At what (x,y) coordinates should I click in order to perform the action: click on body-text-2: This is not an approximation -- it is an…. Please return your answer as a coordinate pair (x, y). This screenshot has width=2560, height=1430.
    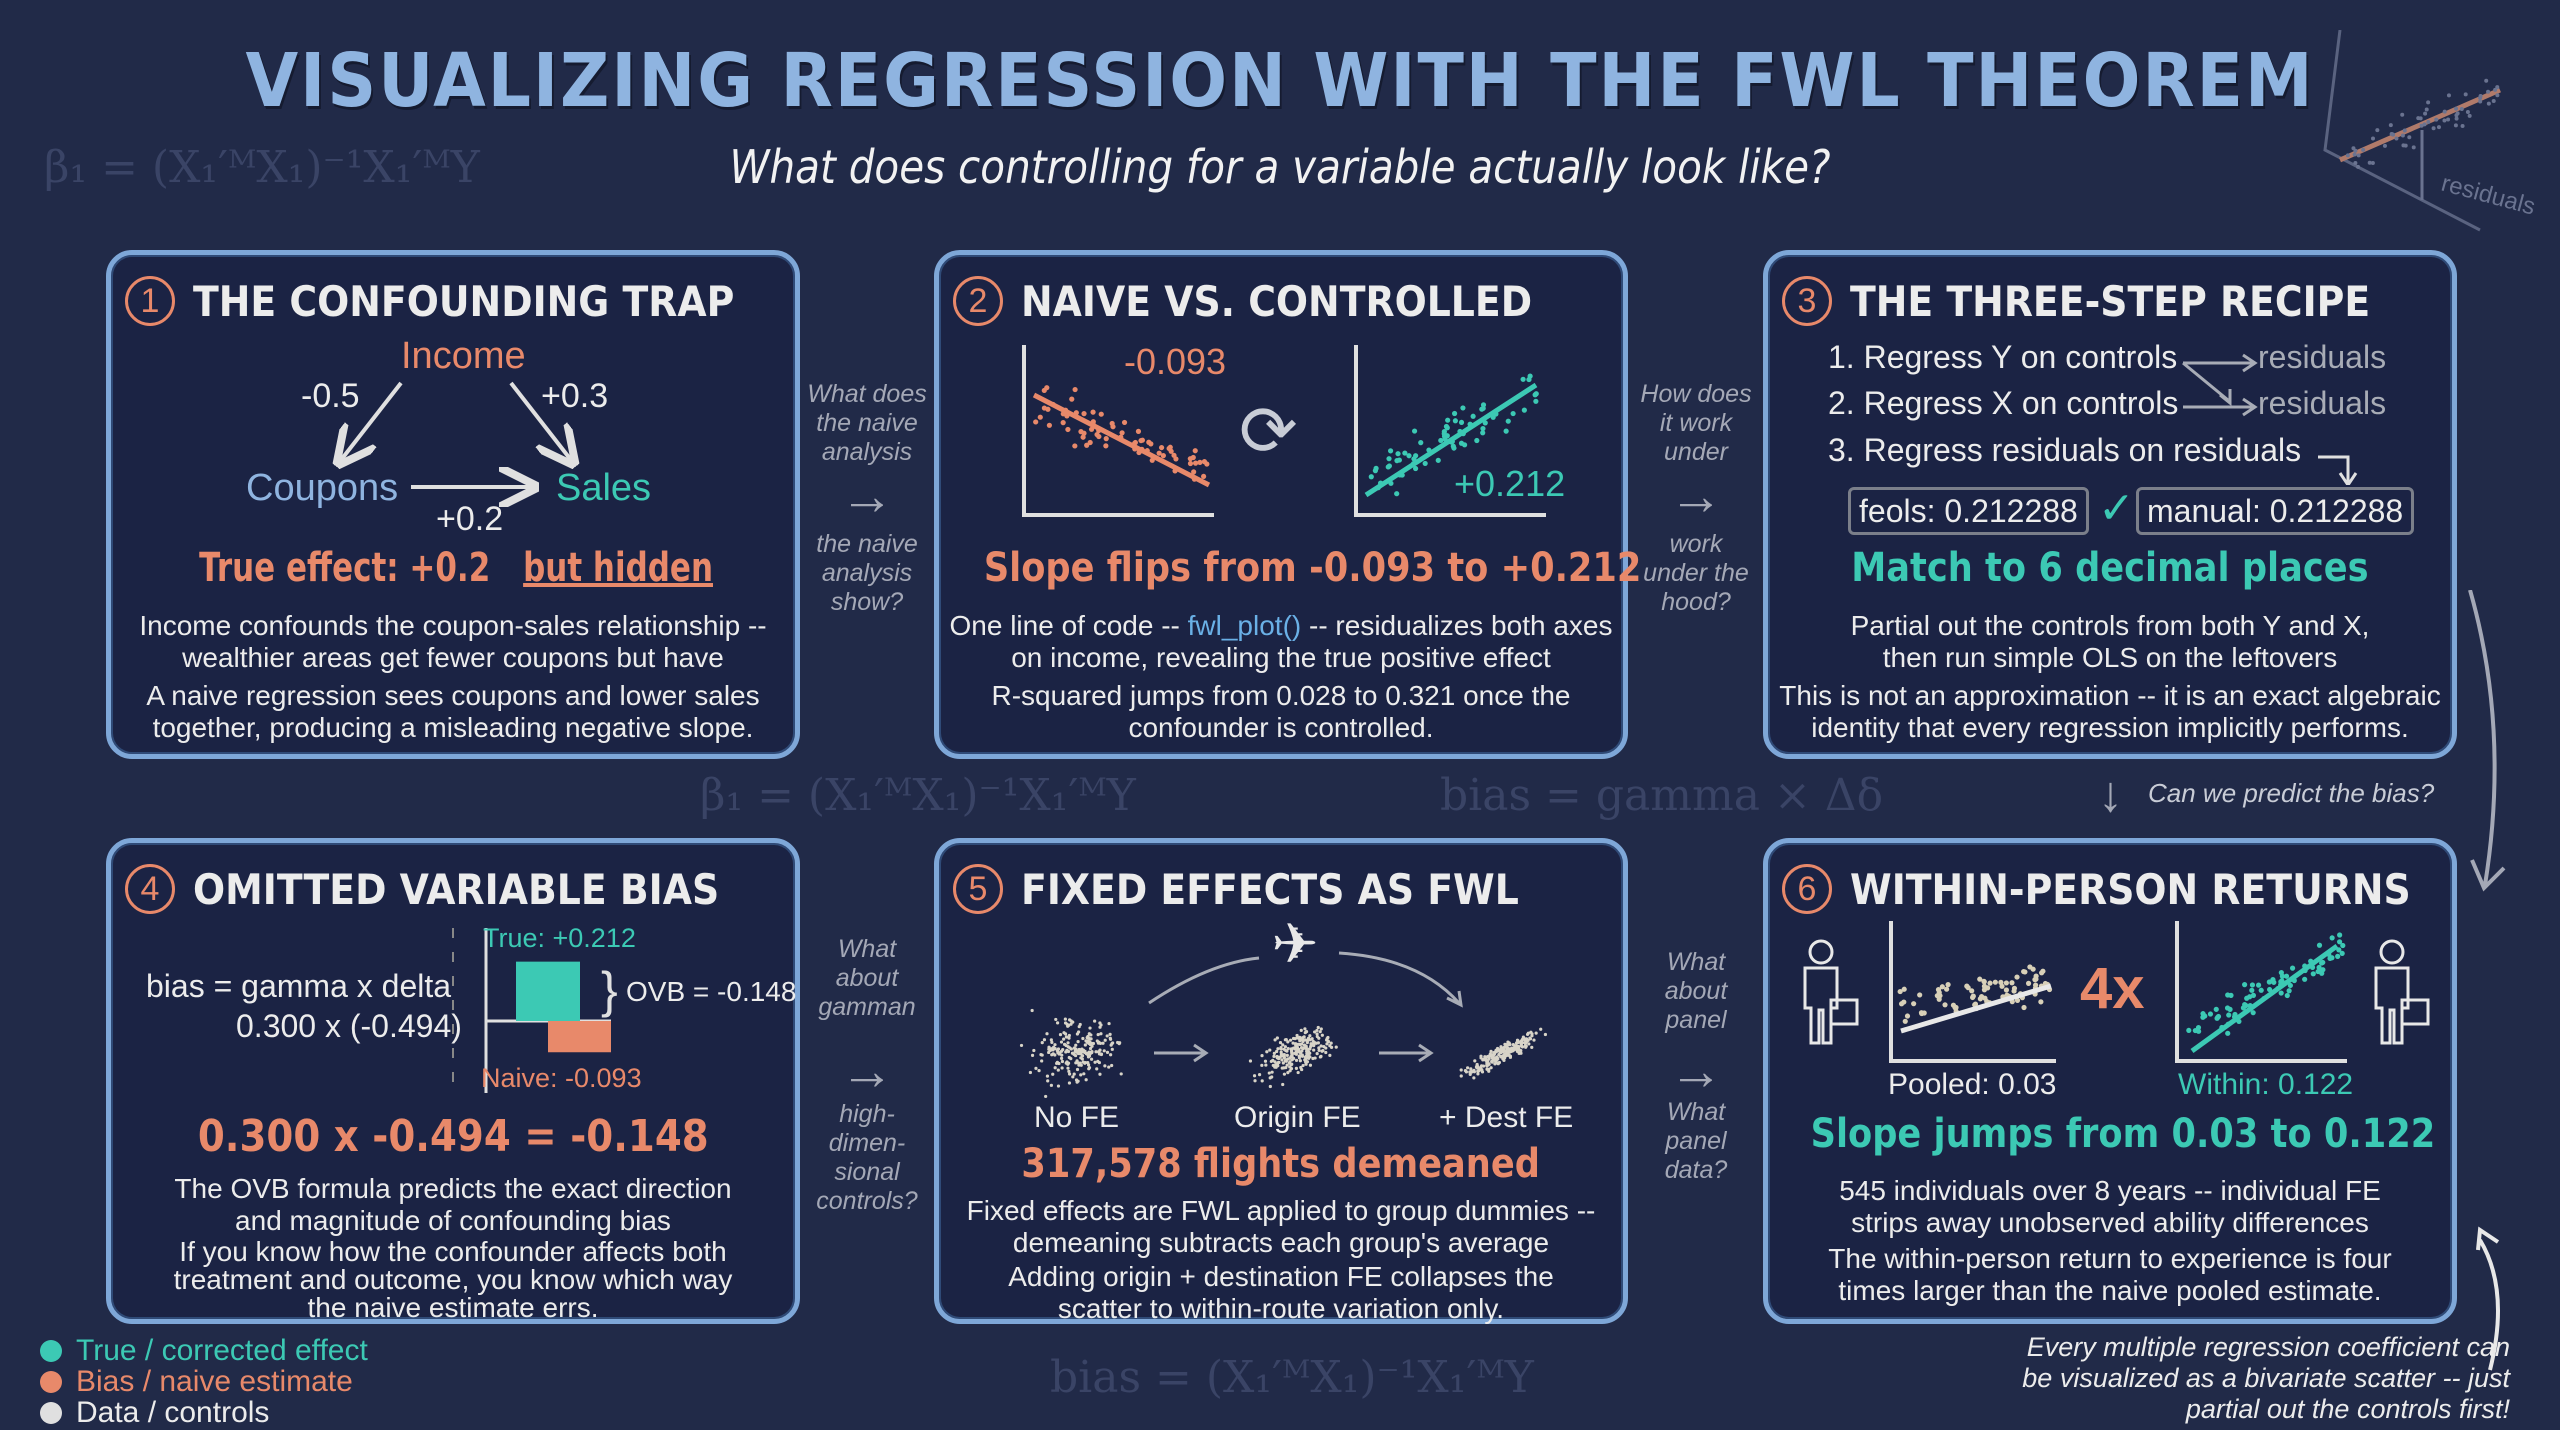
    Looking at the image, I should click on (2110, 711).